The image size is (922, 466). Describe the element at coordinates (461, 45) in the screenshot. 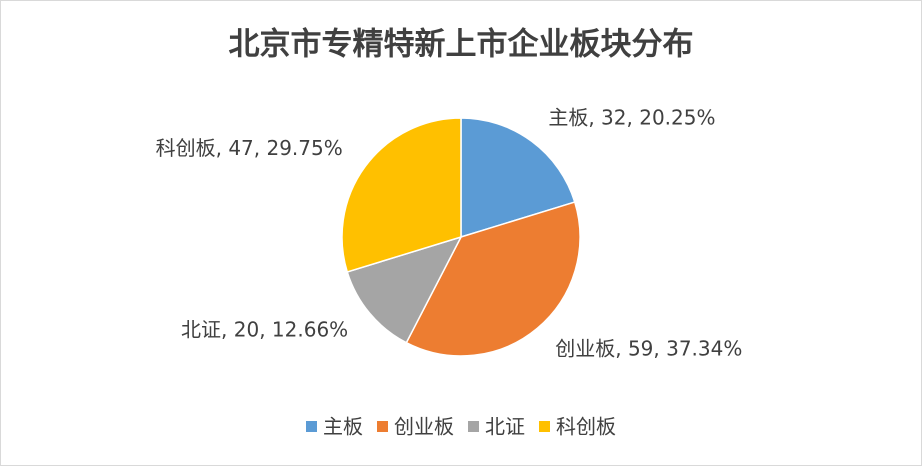

I see `chart-title: 北京市专精特新上市企业板块分布` at that location.